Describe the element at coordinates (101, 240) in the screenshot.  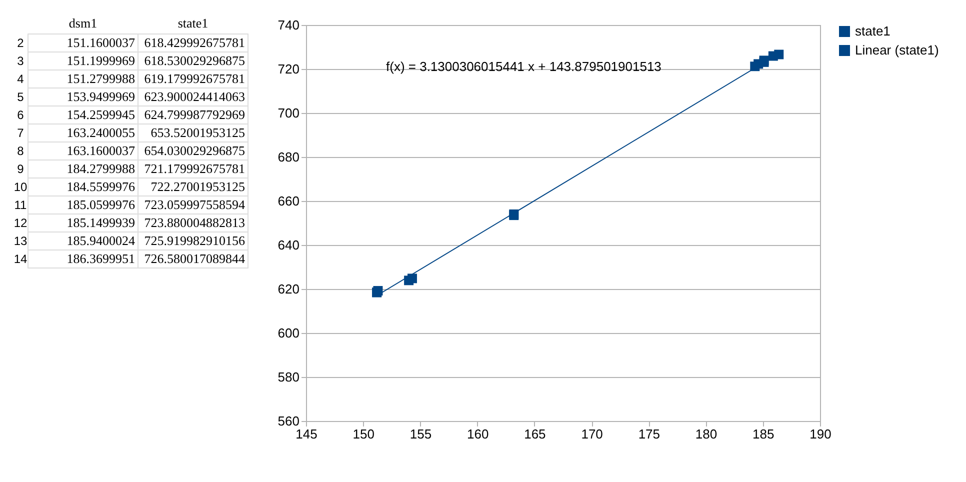
I see `data-label: 185.9400024` at that location.